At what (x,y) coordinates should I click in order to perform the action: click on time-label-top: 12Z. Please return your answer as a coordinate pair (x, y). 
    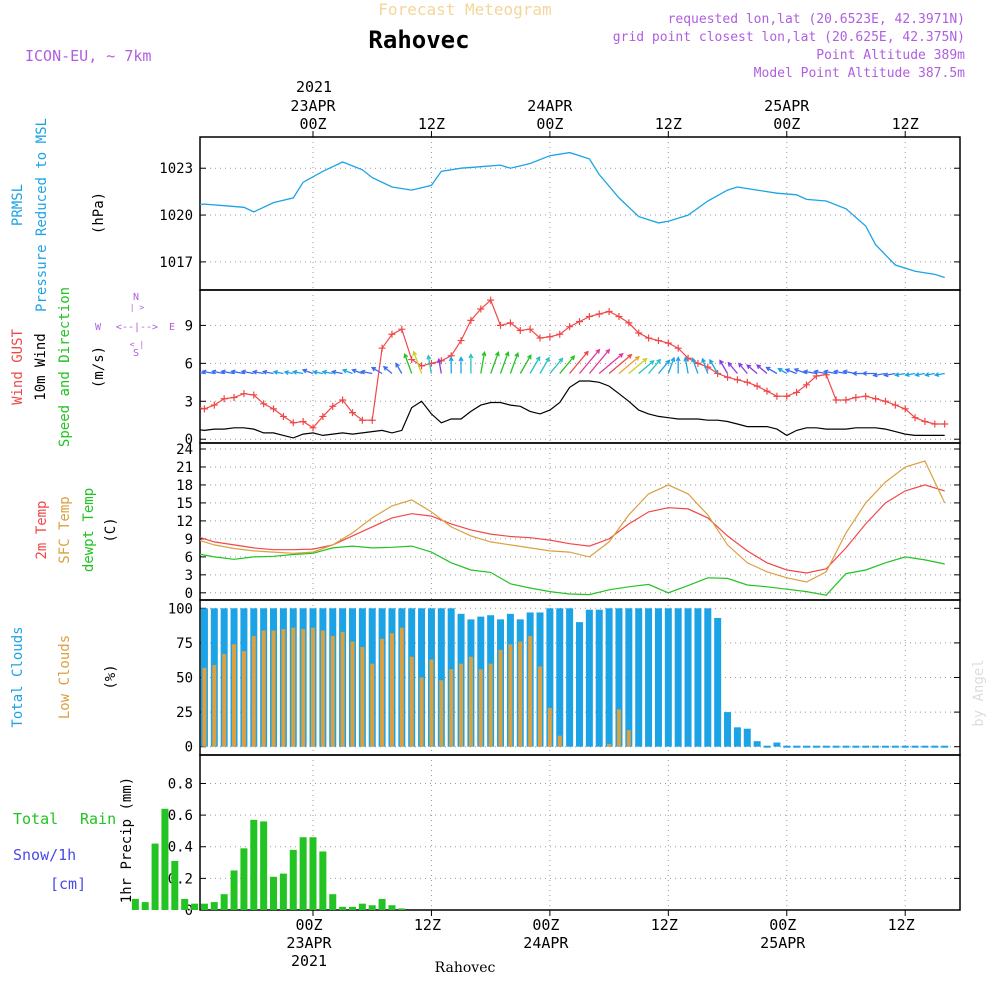
    Looking at the image, I should click on (905, 124).